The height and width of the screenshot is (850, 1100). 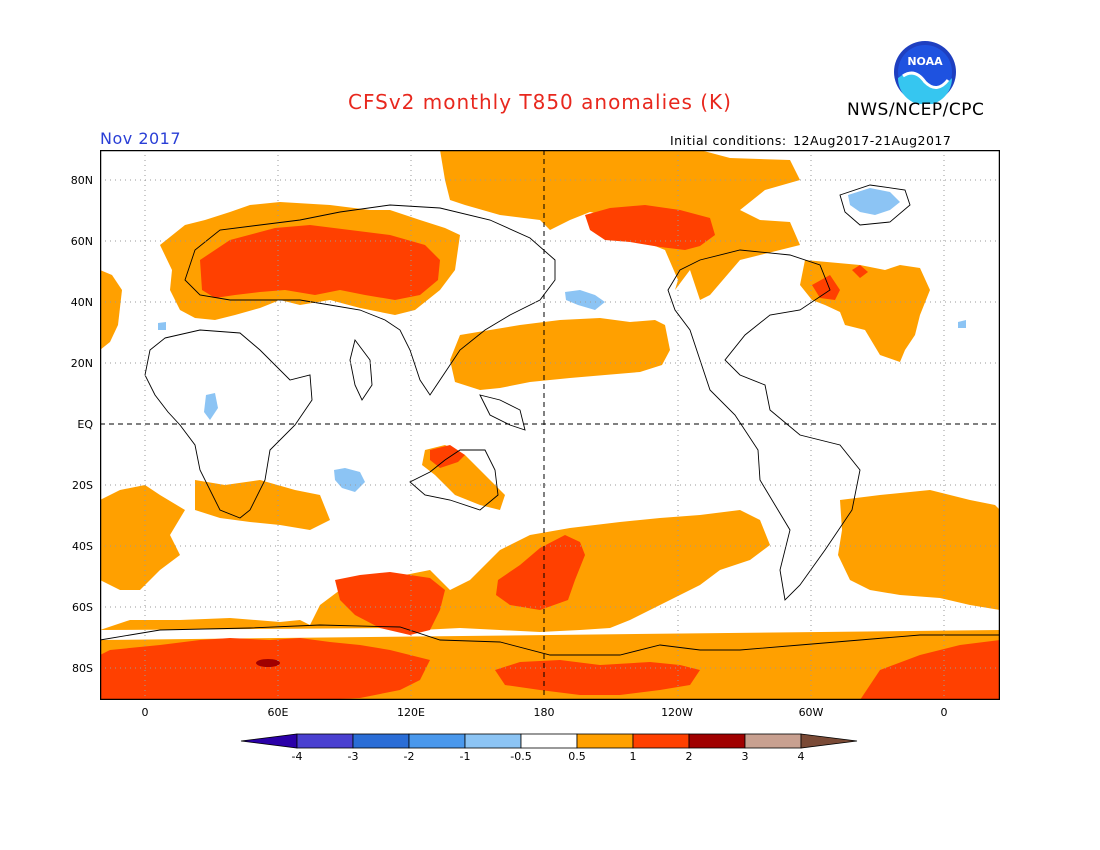 I want to click on colorbar-arrow-low, so click(x=269, y=741).